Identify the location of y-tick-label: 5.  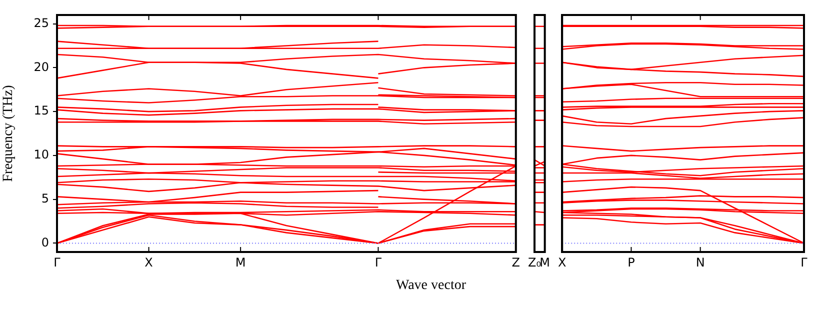
(45, 198).